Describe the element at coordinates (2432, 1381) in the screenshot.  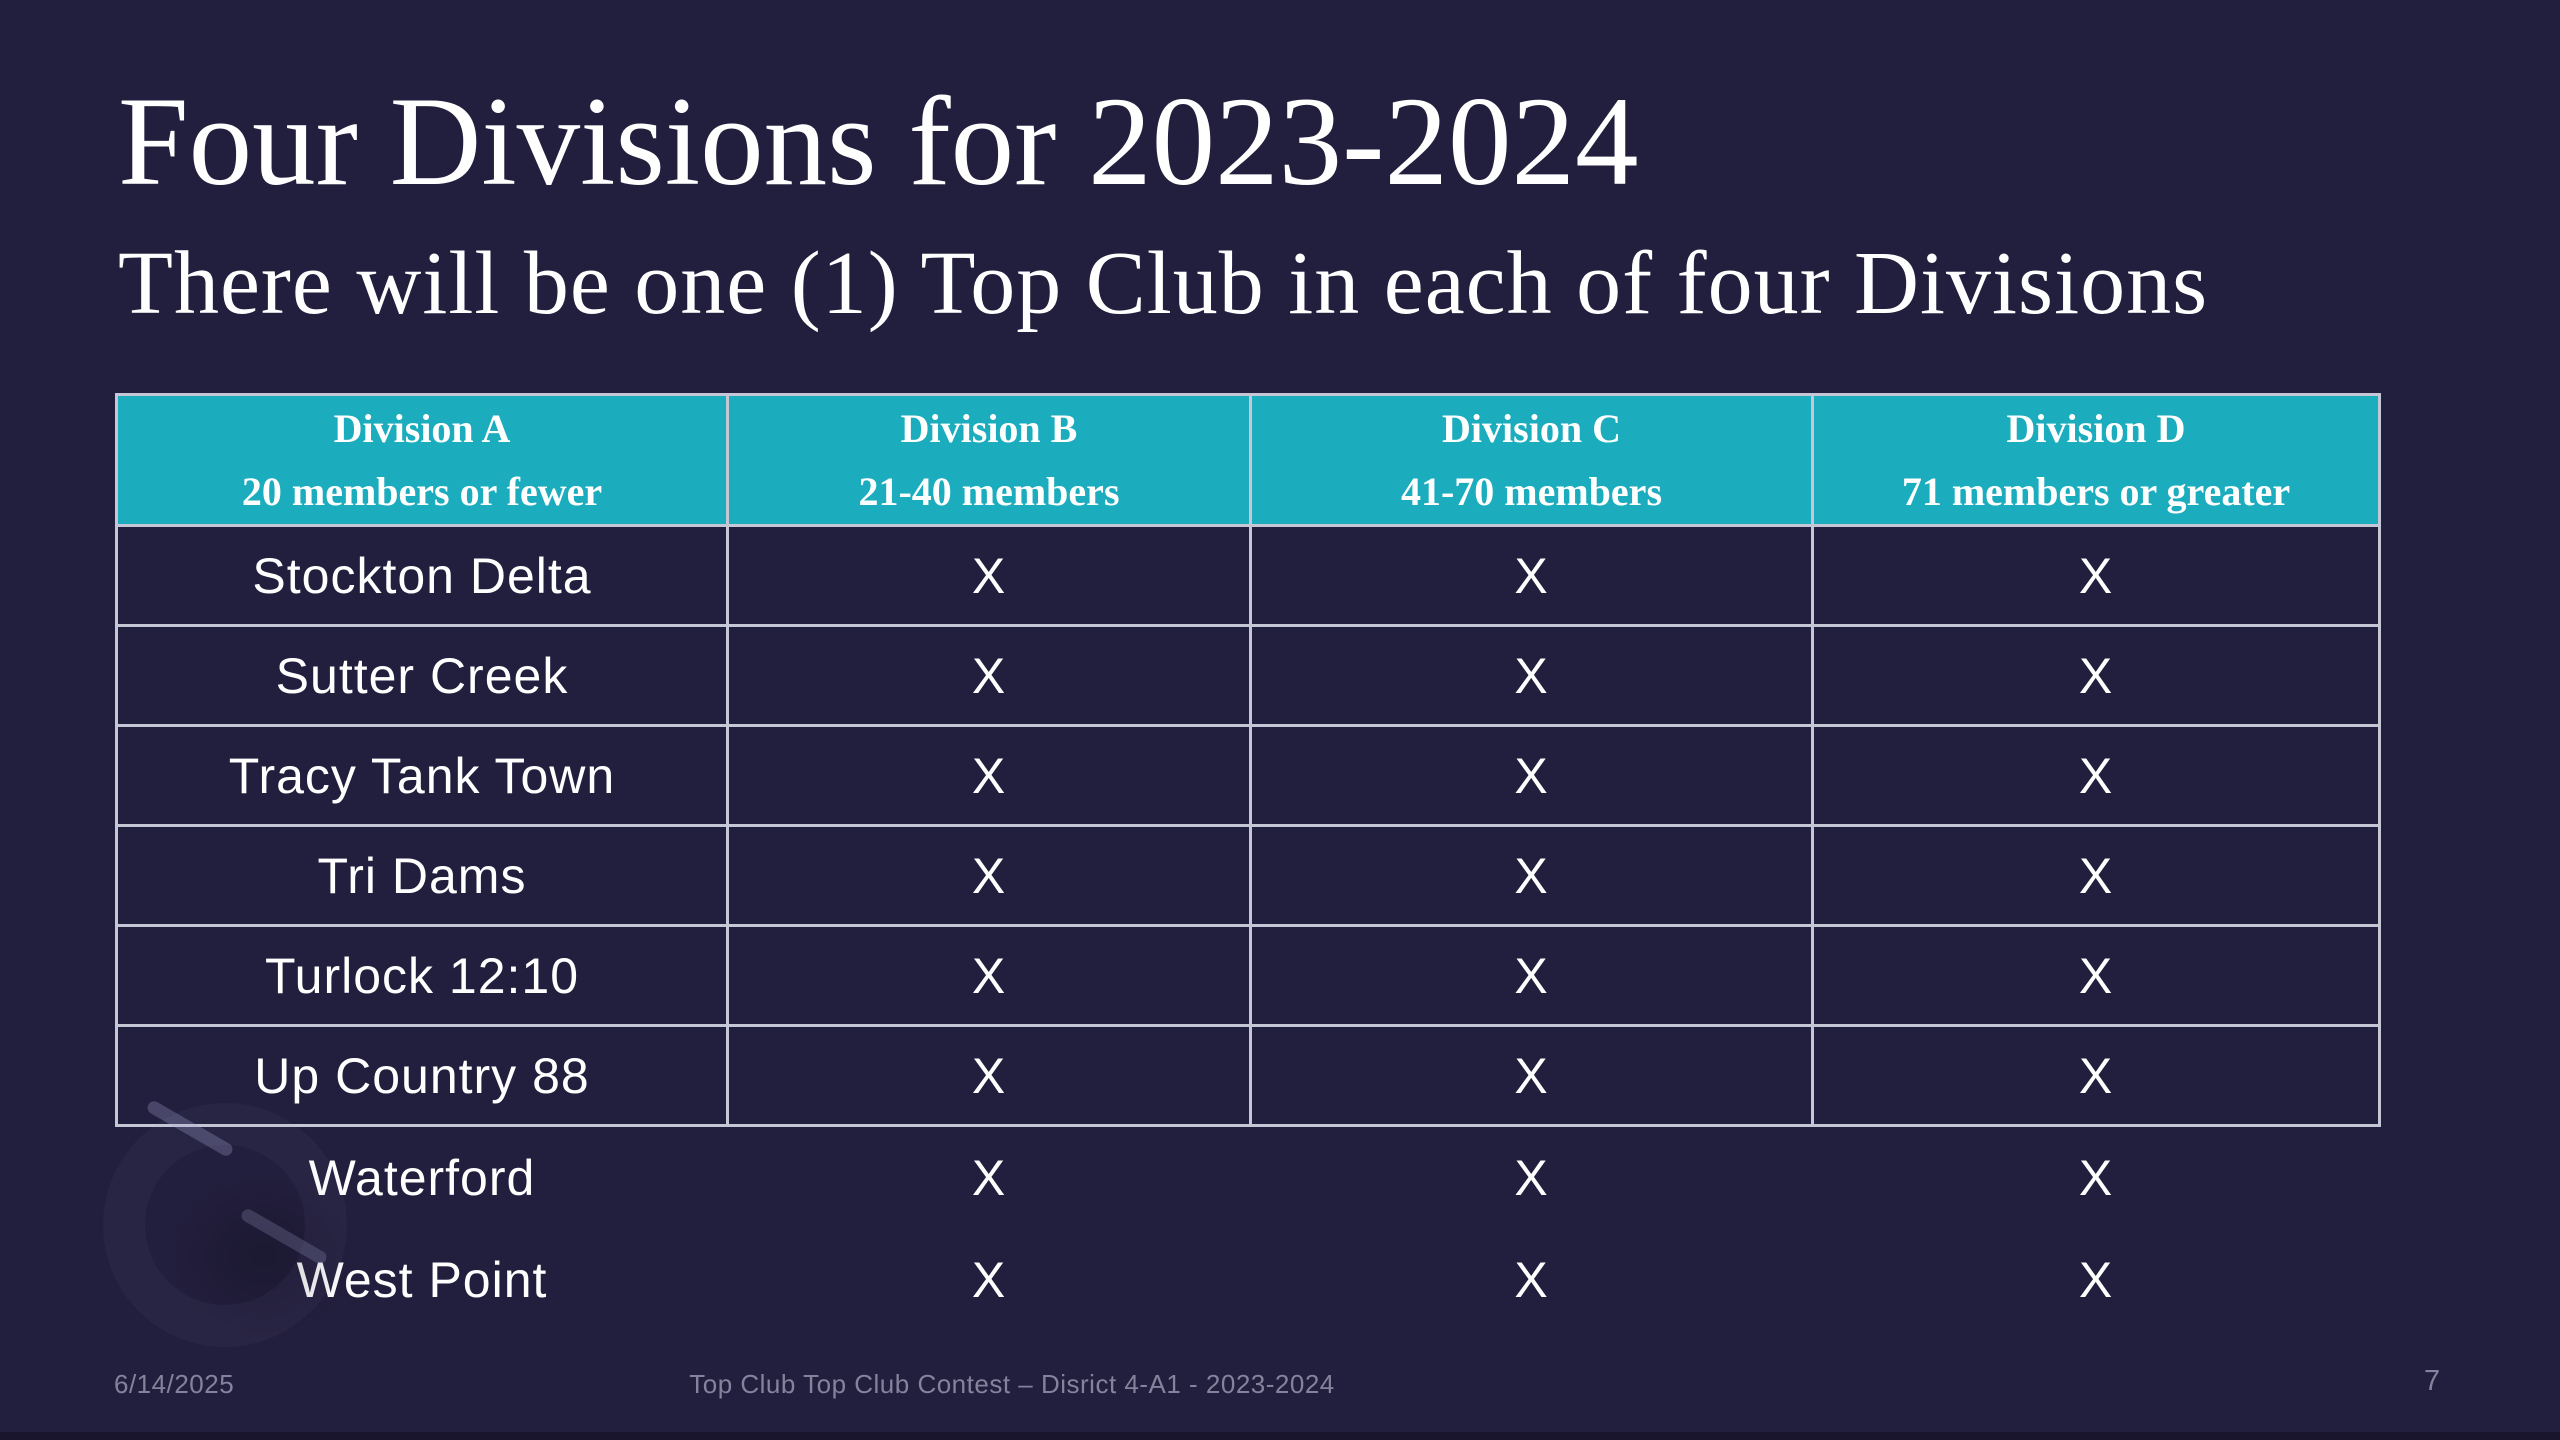
I see `page-number: 7` at that location.